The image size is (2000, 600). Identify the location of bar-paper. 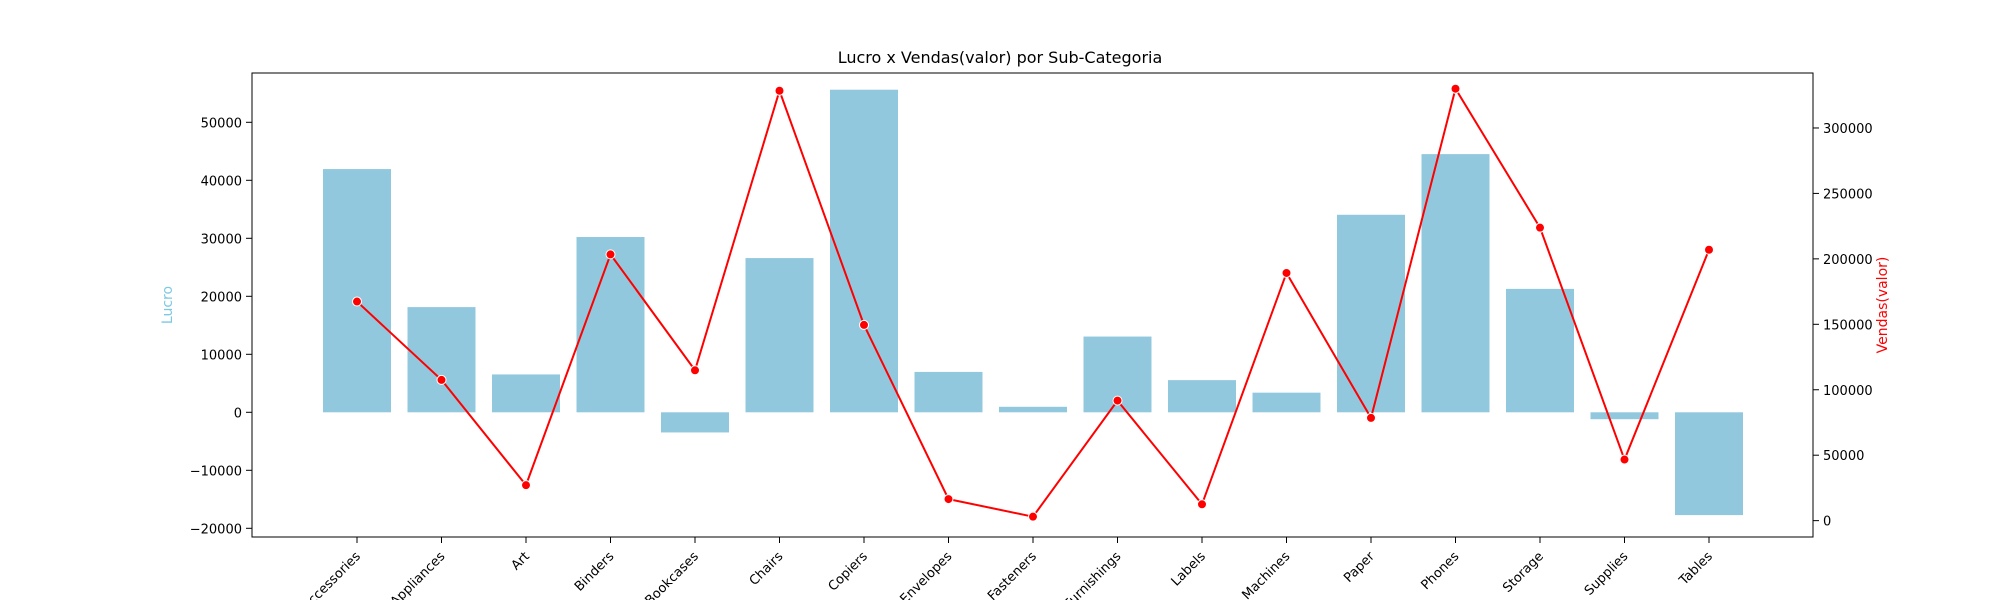
(1371, 313).